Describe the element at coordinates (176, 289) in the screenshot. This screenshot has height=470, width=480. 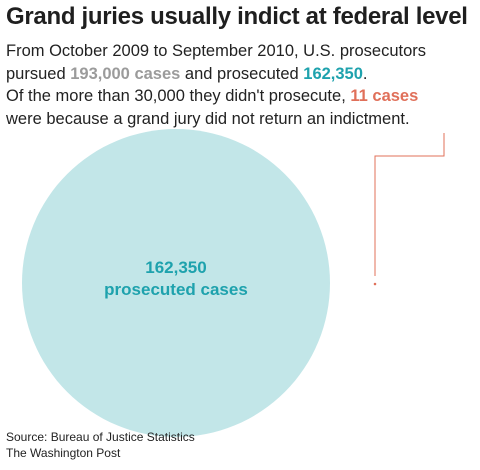
I see `bubble-text-label: prosecuted cases` at that location.